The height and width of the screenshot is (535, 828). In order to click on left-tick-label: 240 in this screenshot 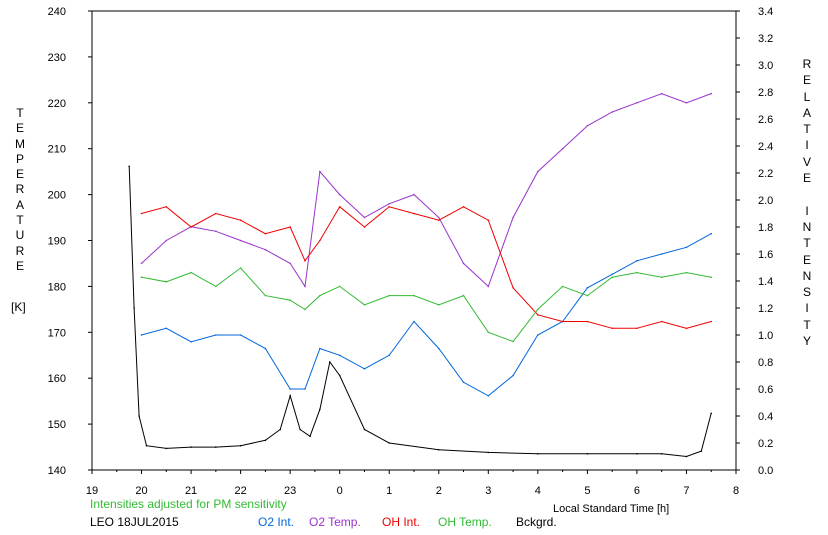, I will do `click(57, 12)`.